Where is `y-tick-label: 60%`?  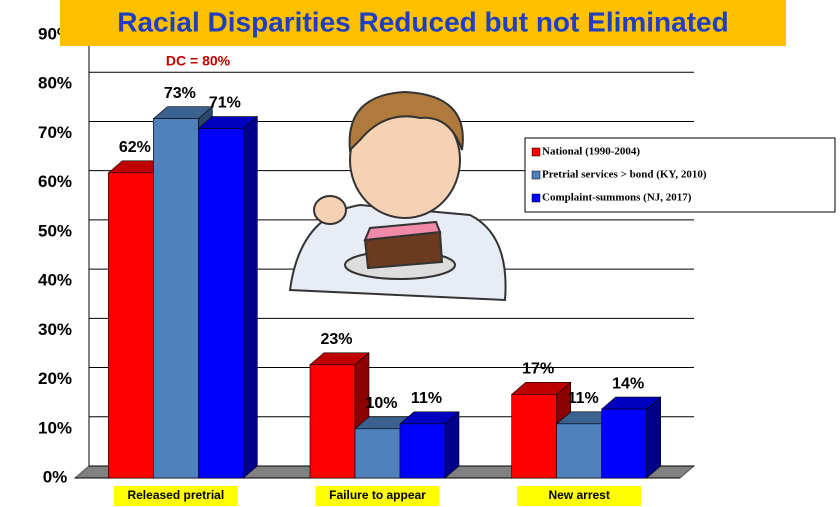 y-tick-label: 60% is located at coordinates (55, 181).